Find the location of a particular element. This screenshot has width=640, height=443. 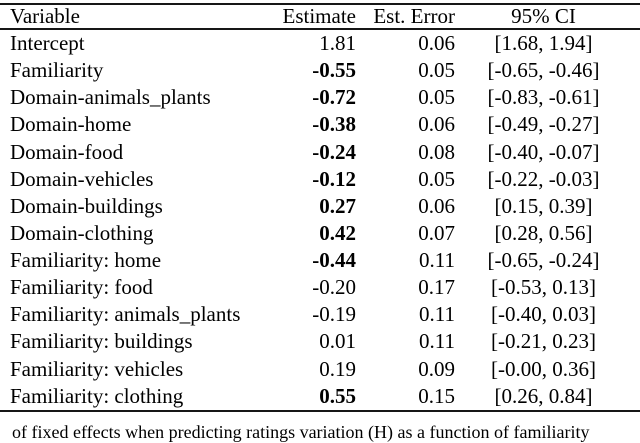

cell-variable: Intercept is located at coordinates (47, 43).